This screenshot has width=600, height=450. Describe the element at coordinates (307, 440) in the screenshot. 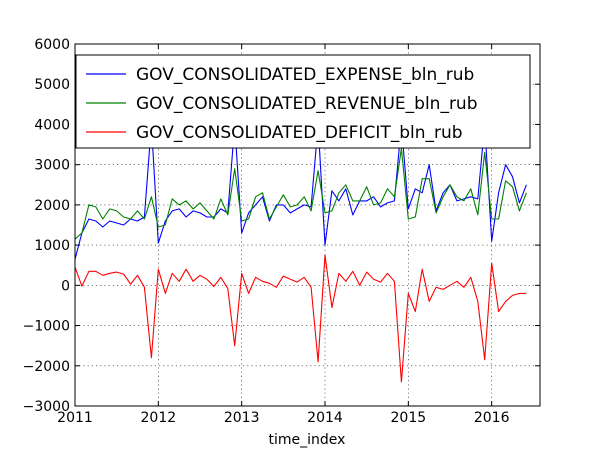

I see `x-axis-title: time_index` at that location.